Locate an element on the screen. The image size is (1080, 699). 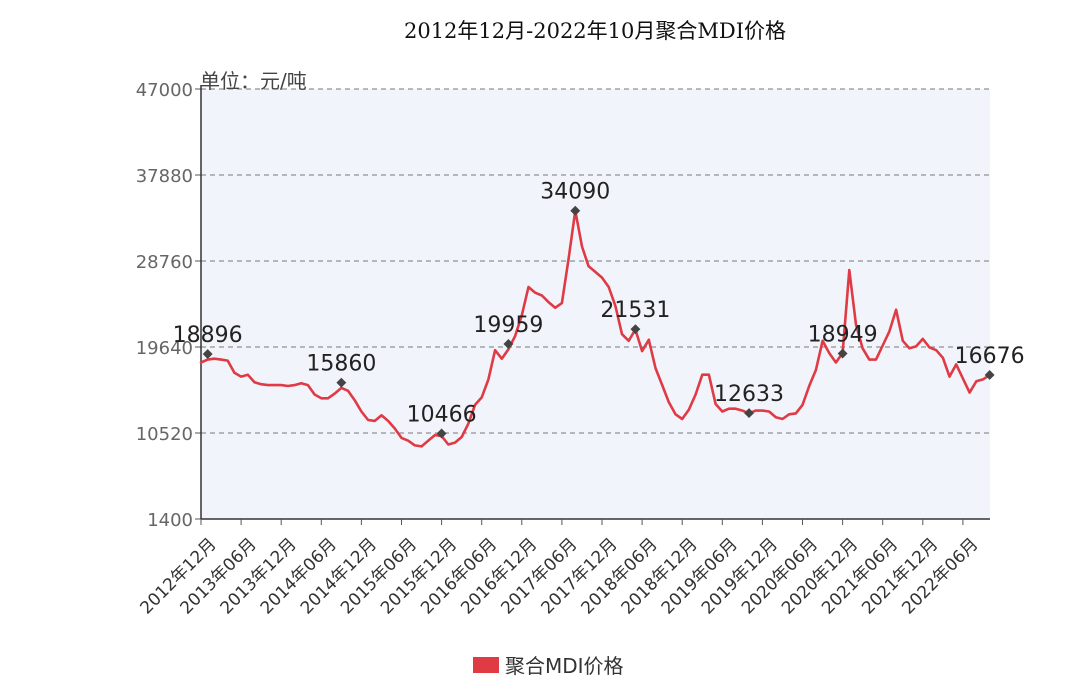
y-tick-label: 37880 is located at coordinates (164, 176).